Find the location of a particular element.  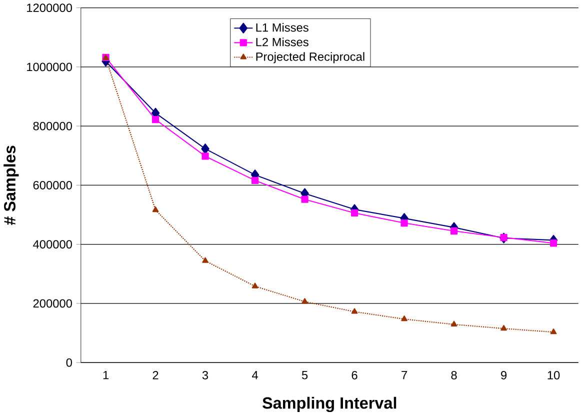

x-tick-label: 4 is located at coordinates (255, 375).